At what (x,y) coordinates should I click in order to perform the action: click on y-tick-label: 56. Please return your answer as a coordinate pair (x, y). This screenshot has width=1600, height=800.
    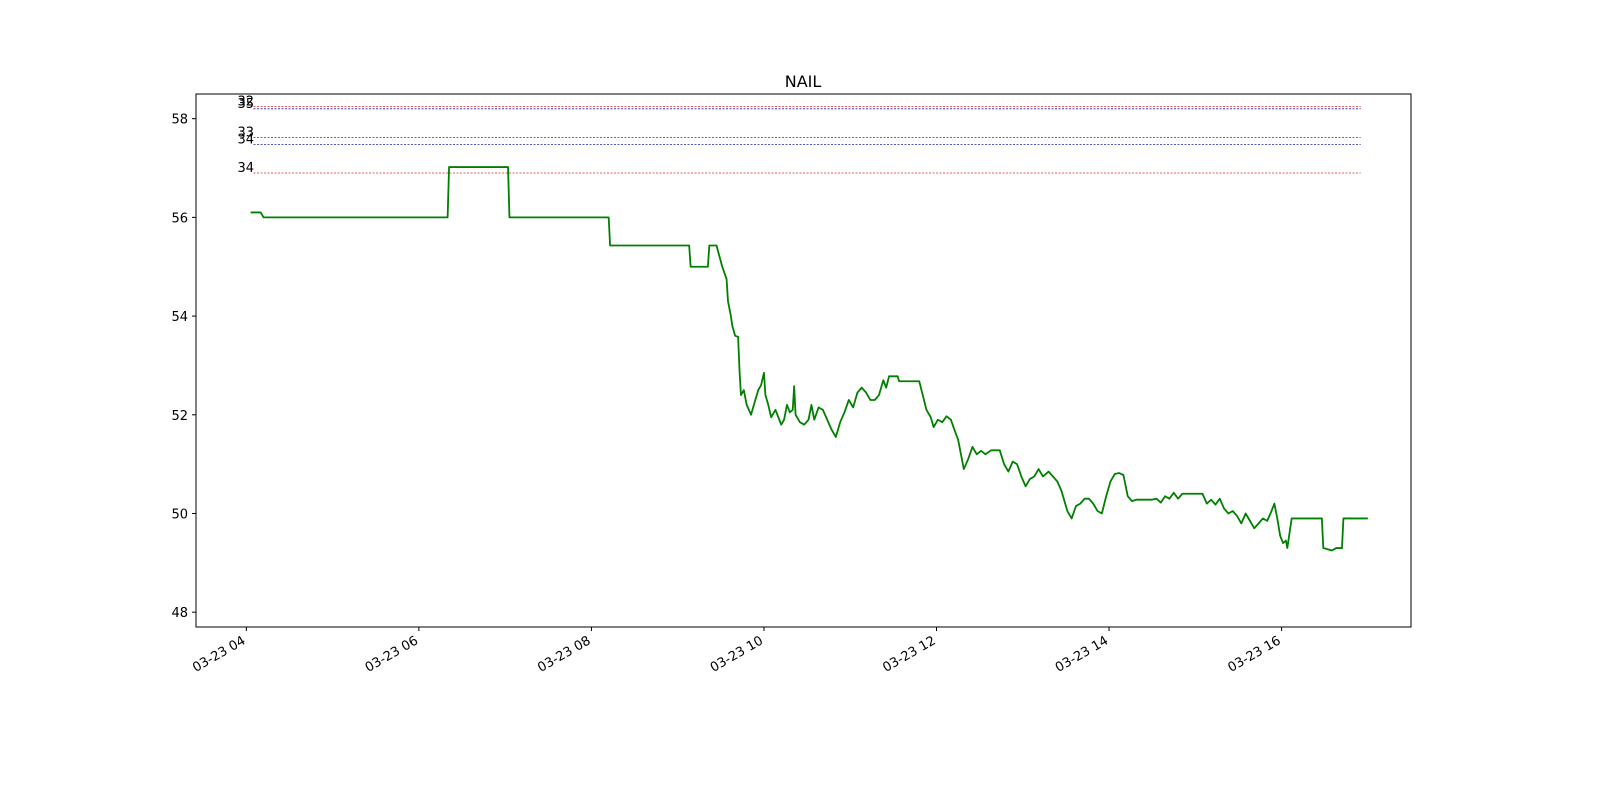
    Looking at the image, I should click on (179, 218).